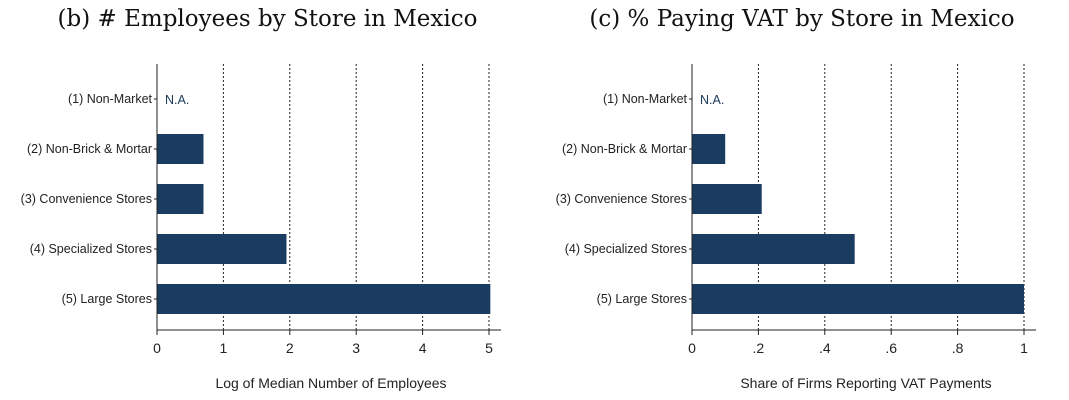 This screenshot has width=1069, height=400. I want to click on x-tick-label: 4, so click(423, 348).